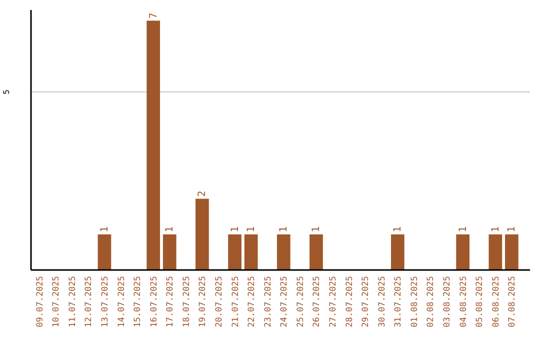 The height and width of the screenshot is (340, 540). I want to click on data-label: 7, so click(154, 15).